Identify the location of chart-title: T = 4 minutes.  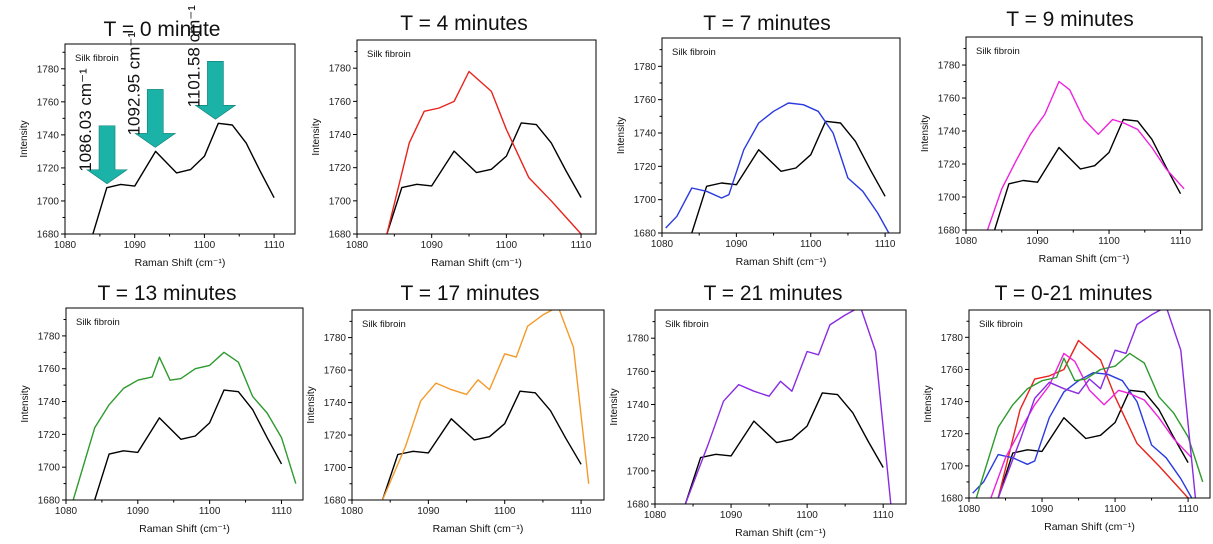
(464, 23).